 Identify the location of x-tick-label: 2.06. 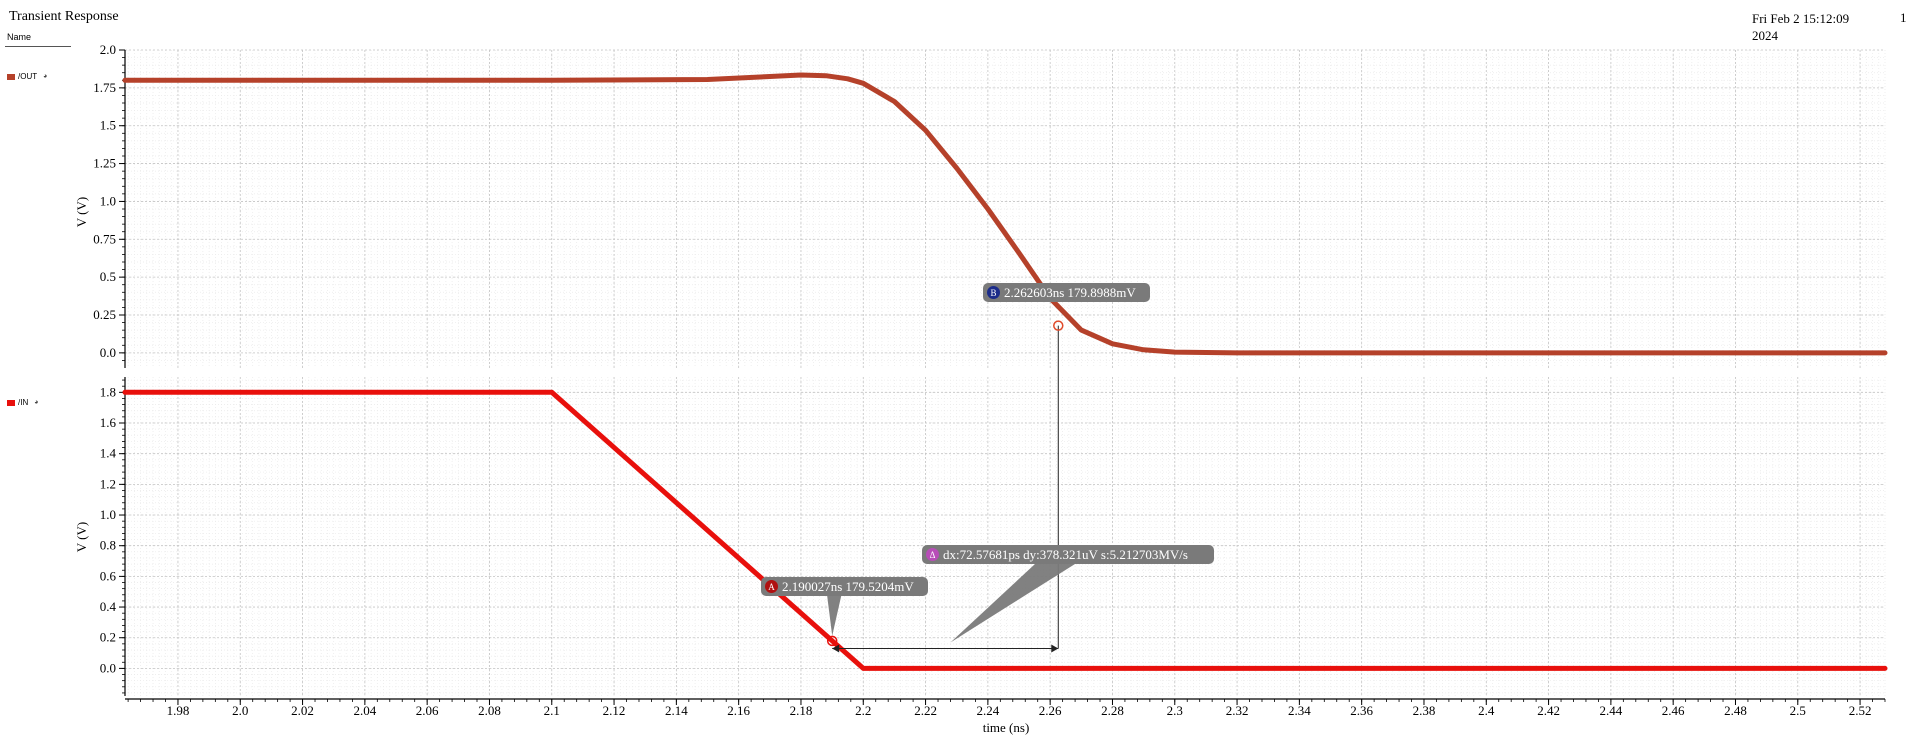
(427, 710).